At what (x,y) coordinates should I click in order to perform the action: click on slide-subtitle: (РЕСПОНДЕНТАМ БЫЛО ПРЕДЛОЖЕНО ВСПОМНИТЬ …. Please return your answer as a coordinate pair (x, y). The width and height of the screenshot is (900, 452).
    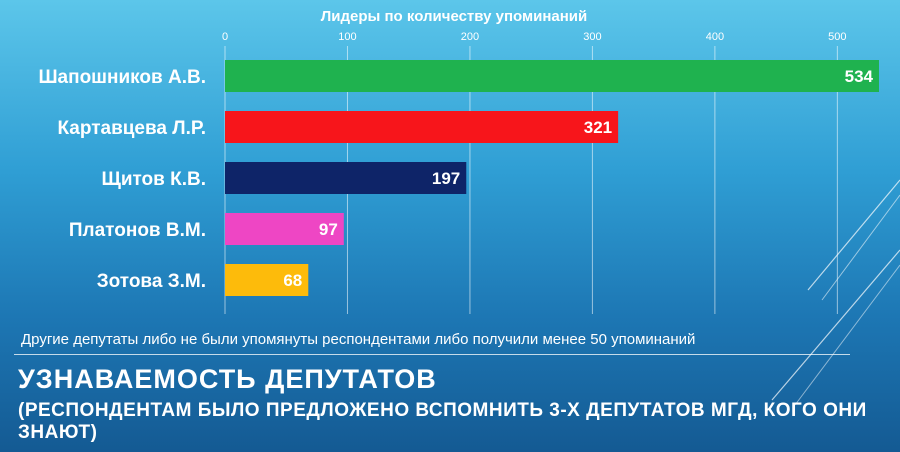
    Looking at the image, I should click on (442, 421).